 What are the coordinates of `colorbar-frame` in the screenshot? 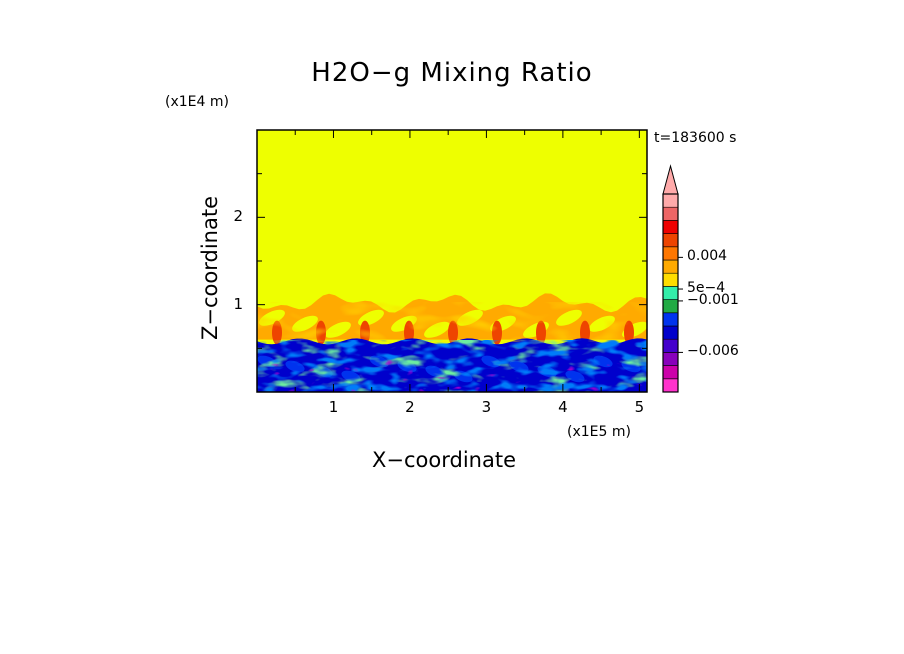 It's located at (670, 293).